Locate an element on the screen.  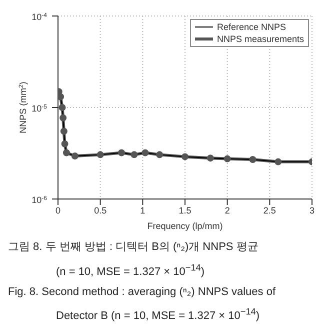
x-tick-label: 2.5 is located at coordinates (269, 210).